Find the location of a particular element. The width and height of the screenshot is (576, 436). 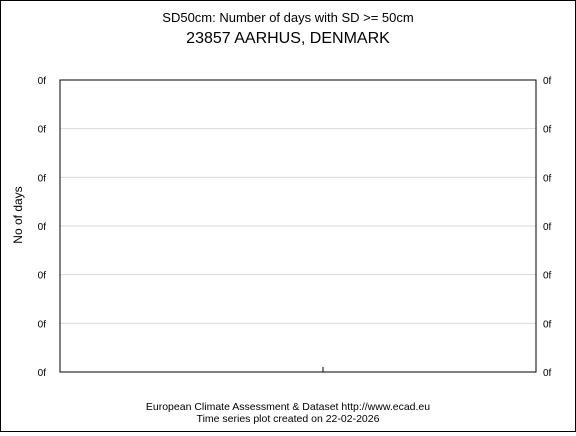

y-tick-labels-right: 0f 0f 0f 0f 0f 0f 0f is located at coordinates (547, 227).